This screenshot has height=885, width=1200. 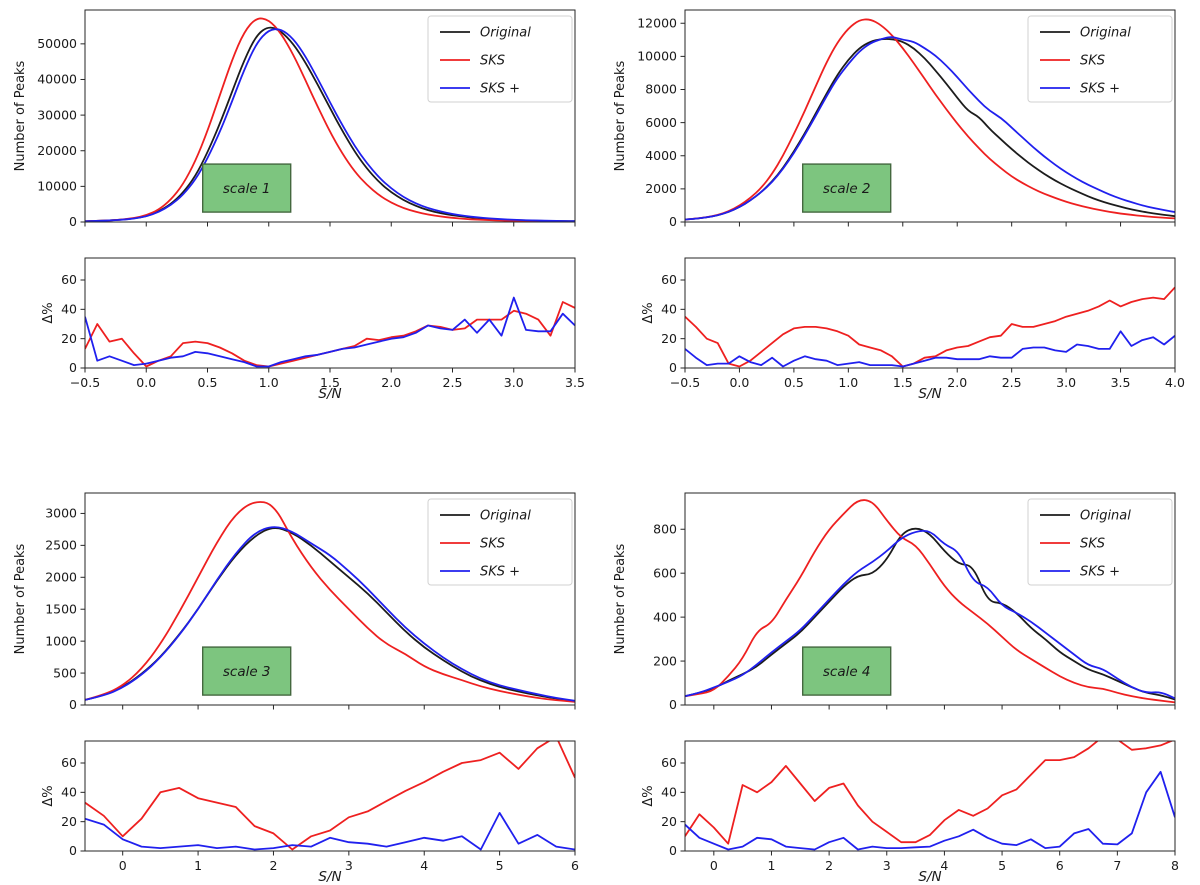 I want to click on scale-4-sub-series, so click(x=930, y=796).